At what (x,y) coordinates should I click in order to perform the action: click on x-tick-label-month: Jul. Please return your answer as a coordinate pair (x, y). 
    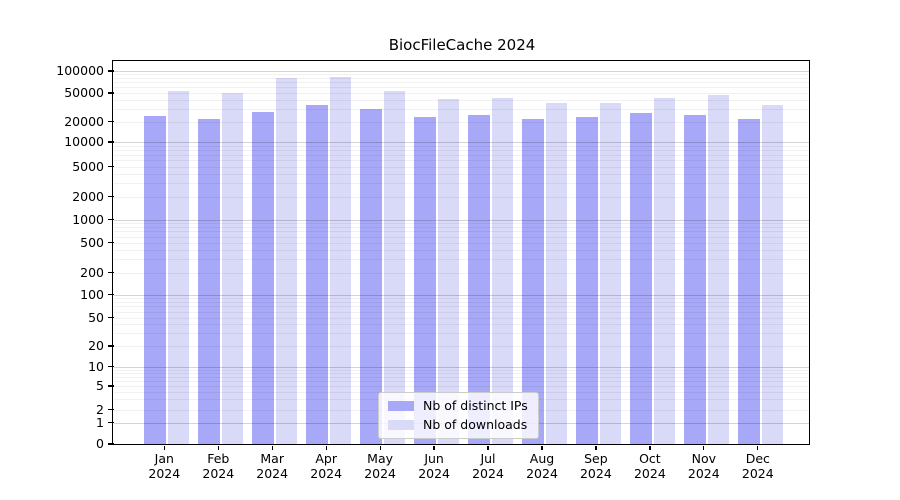
    Looking at the image, I should click on (488, 458).